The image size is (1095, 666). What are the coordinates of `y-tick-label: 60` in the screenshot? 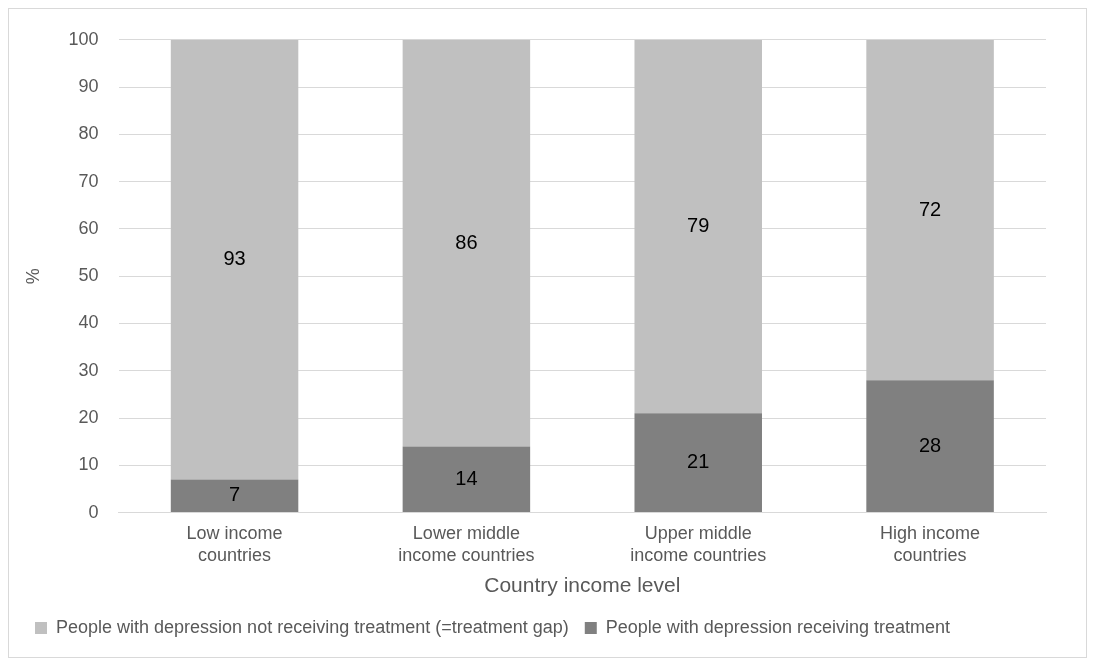 It's located at (88, 227).